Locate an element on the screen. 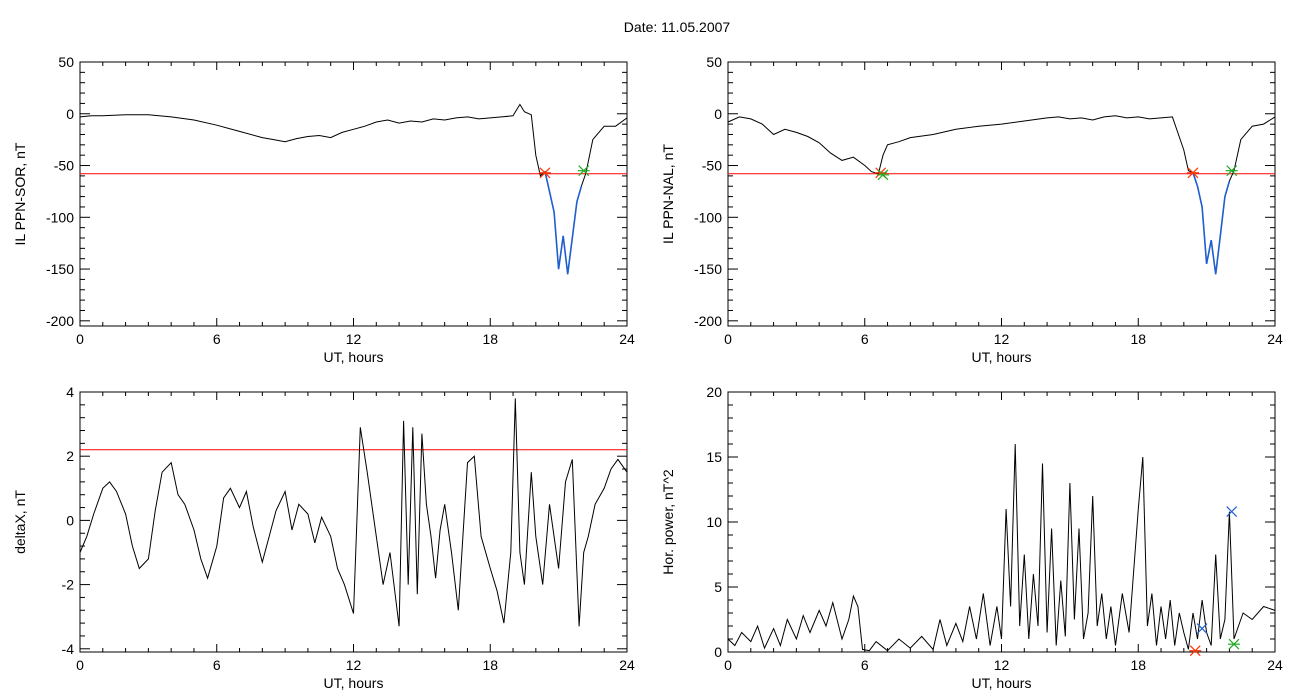 The image size is (1300, 700). y-tick-label: 20 is located at coordinates (714, 392).